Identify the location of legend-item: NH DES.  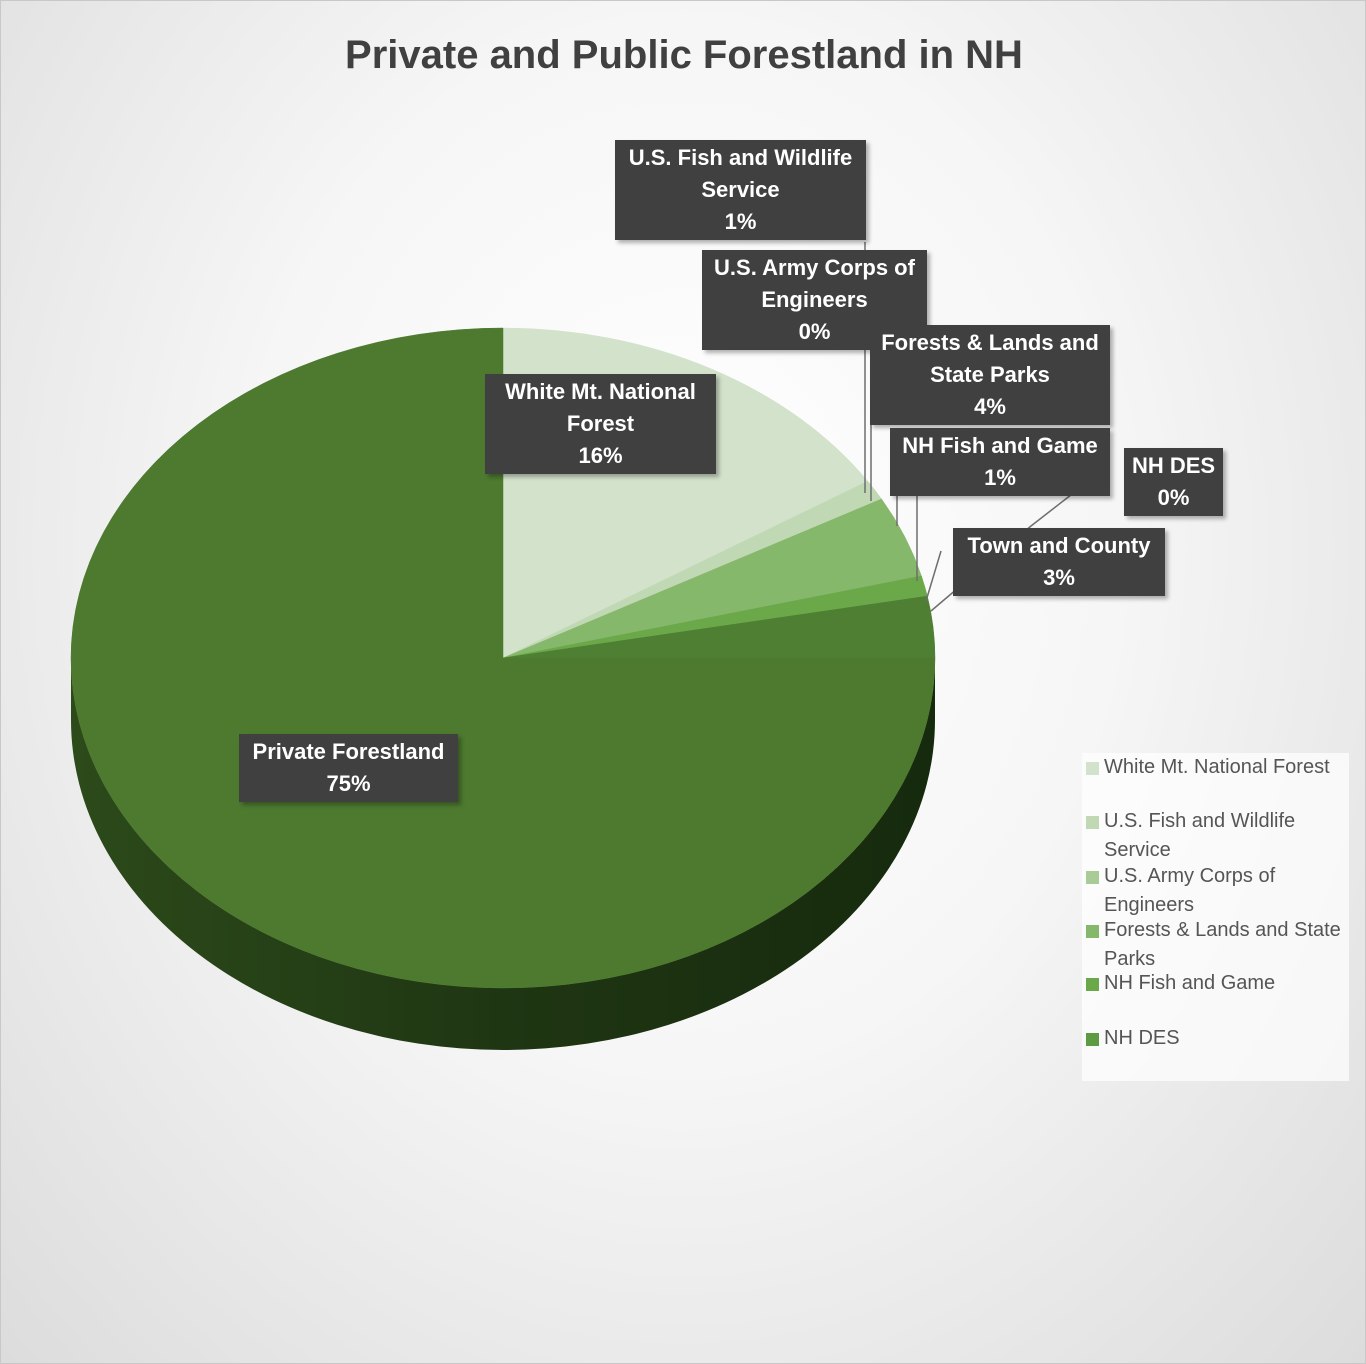
(1215, 1038).